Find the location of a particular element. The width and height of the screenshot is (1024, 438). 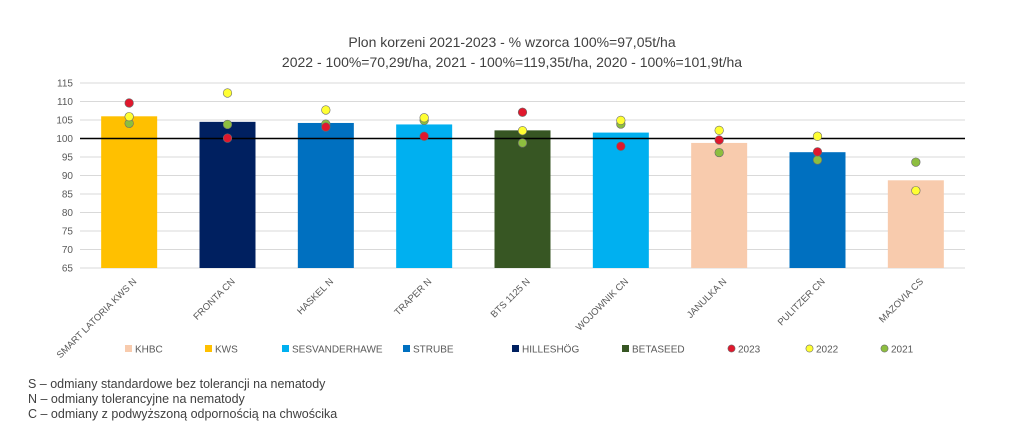

x-tick-label: HASKEL N is located at coordinates (315, 296).